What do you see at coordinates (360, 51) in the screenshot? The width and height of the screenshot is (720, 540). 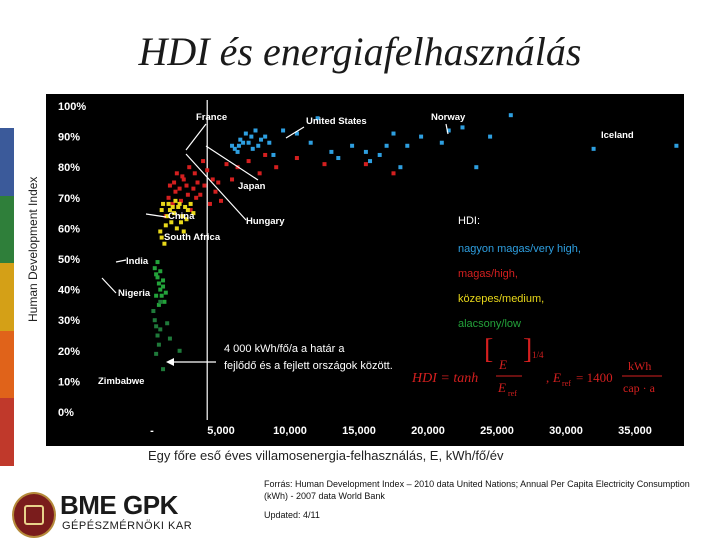 I see `page-title: HDI és energiafelhasználás` at bounding box center [360, 51].